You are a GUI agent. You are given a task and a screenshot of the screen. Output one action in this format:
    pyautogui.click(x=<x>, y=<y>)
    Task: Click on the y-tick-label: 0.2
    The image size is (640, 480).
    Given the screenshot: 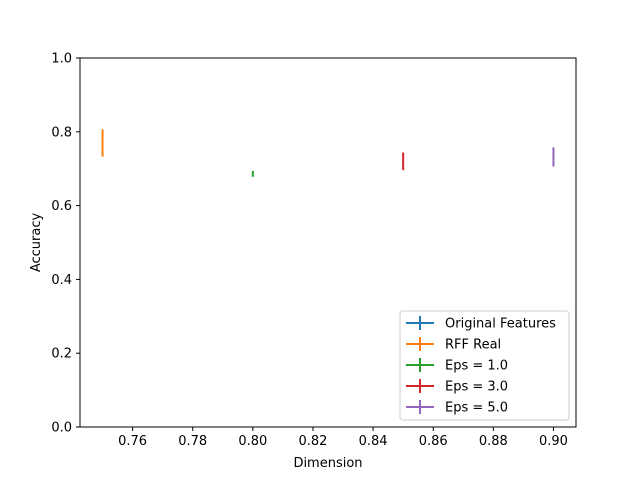 What is the action you would take?
    pyautogui.click(x=61, y=354)
    